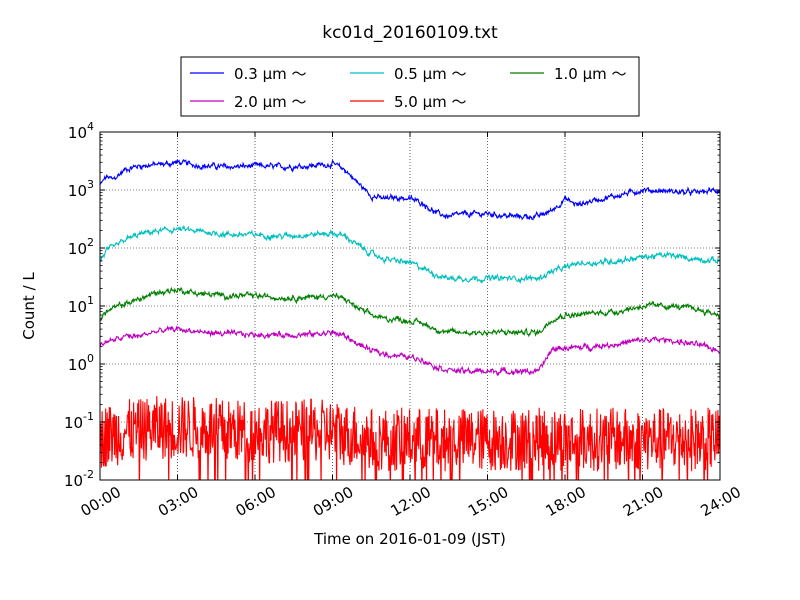 Image resolution: width=800 pixels, height=600 pixels. I want to click on x-tick-label: 06:00, so click(256, 501).